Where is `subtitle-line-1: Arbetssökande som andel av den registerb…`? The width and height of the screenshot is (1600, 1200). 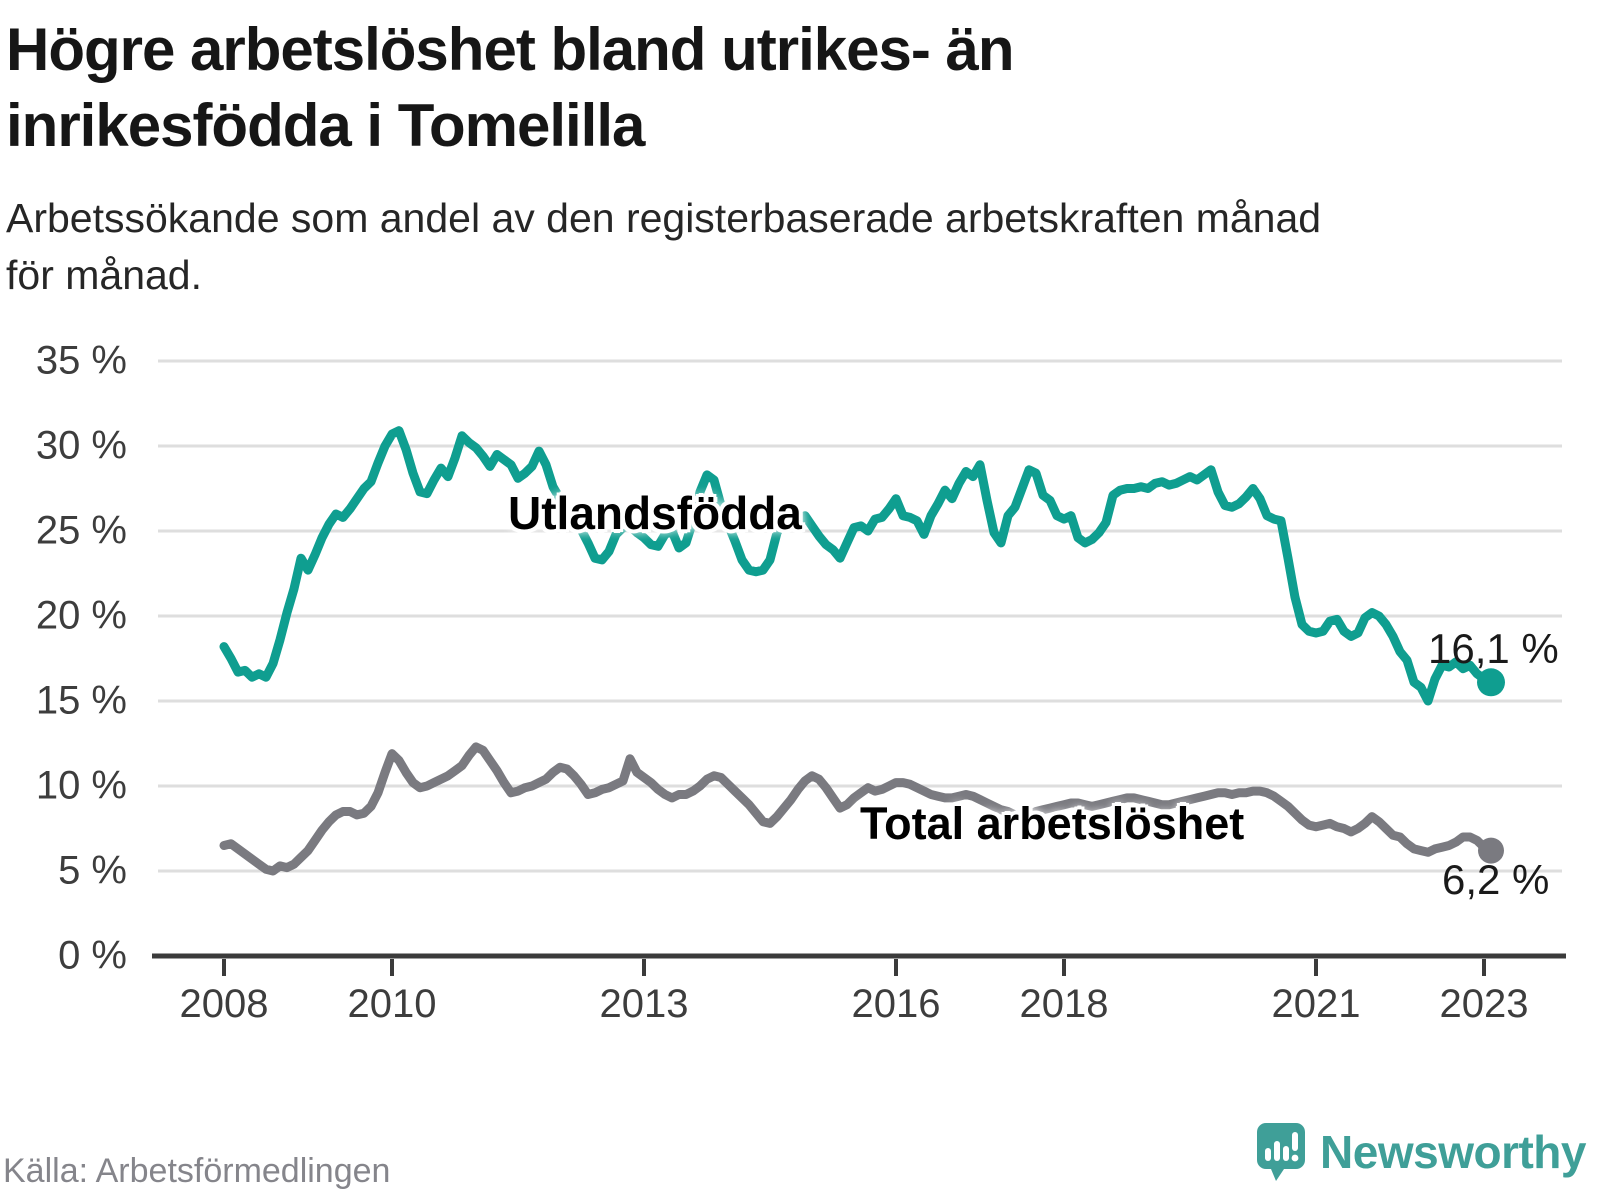 subtitle-line-1: Arbetssökande som andel av den registerb… is located at coordinates (664, 218).